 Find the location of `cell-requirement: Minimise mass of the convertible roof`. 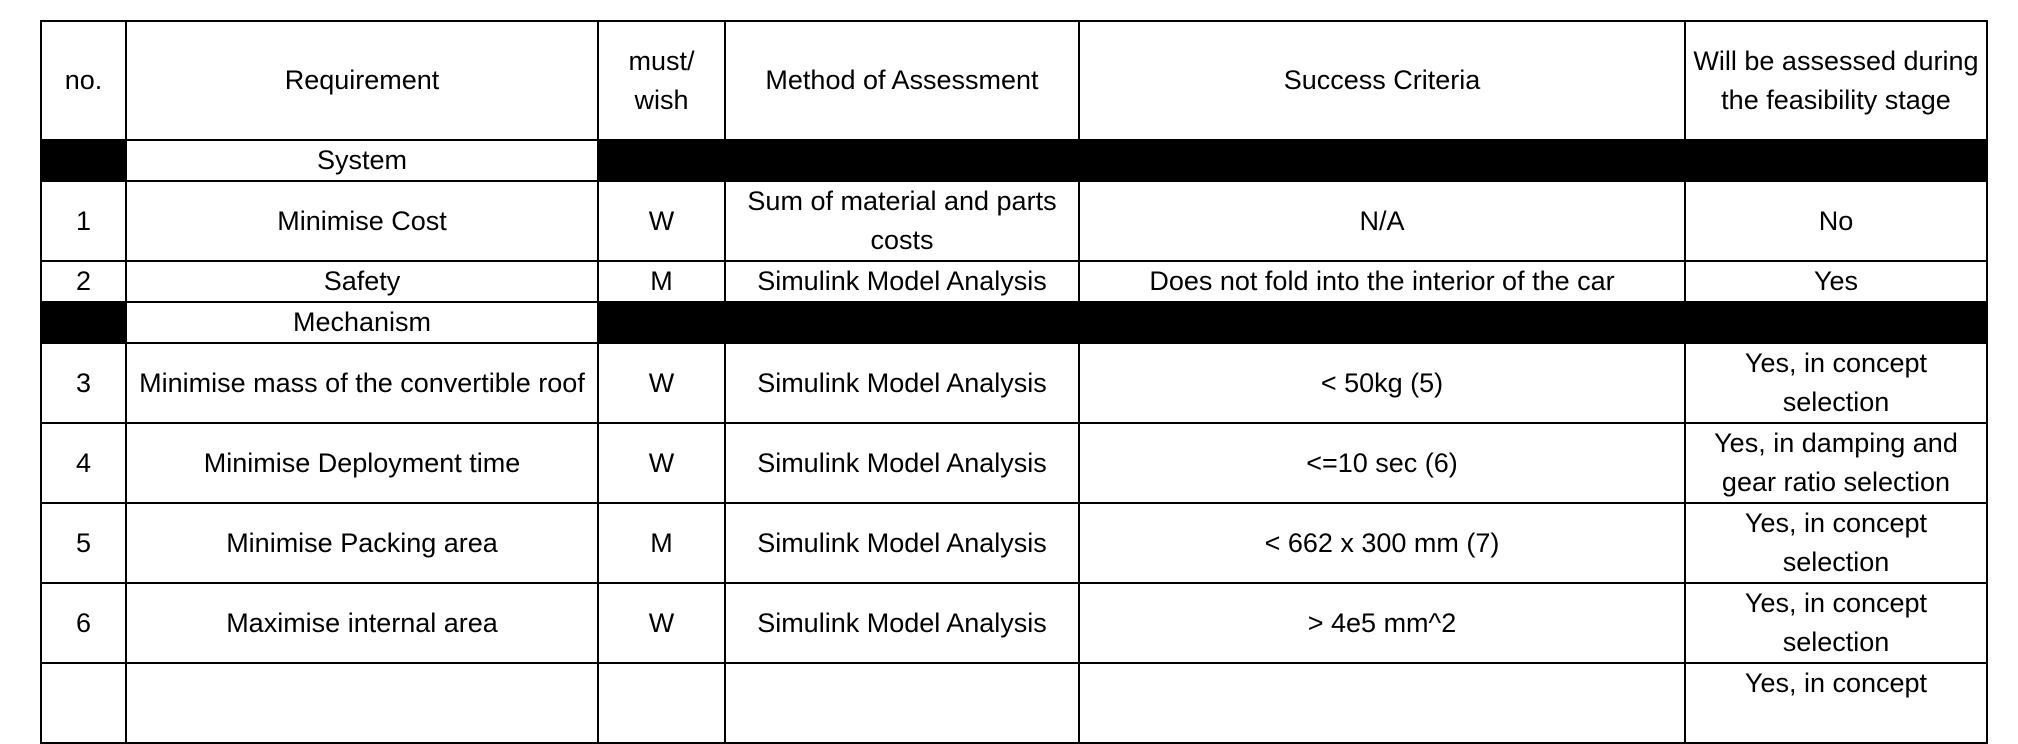

cell-requirement: Minimise mass of the convertible roof is located at coordinates (362, 383).